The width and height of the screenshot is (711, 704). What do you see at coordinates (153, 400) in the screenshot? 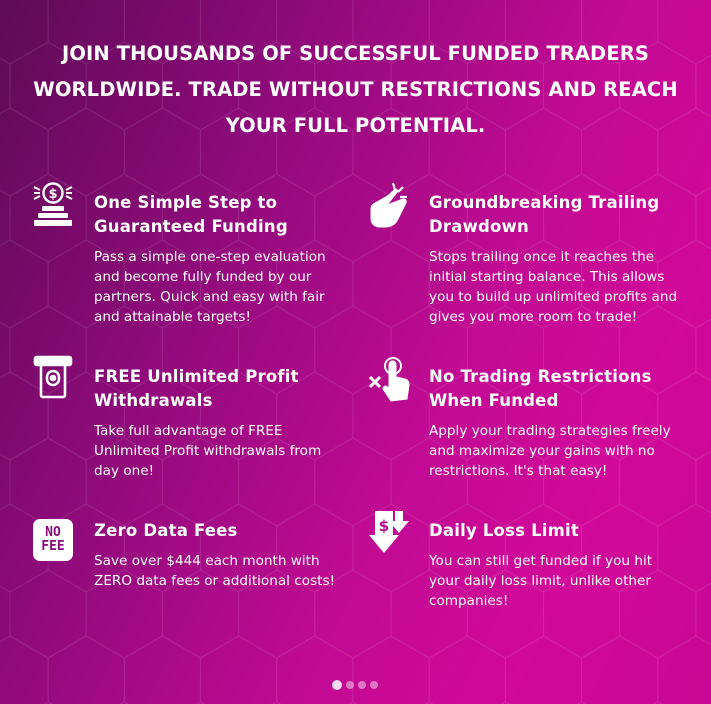
I see `feature-title: Withdrawals` at bounding box center [153, 400].